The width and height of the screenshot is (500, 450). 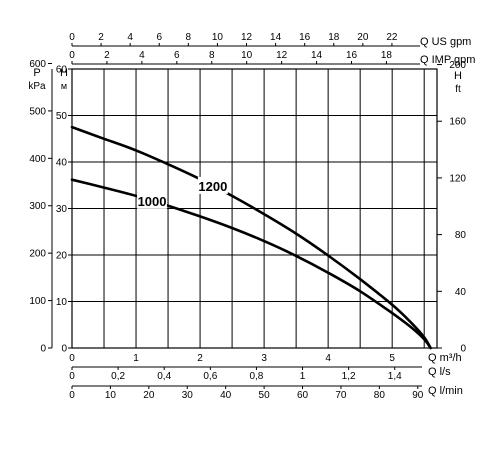 What do you see at coordinates (458, 89) in the screenshot?
I see `ft-axis-unit: ft` at bounding box center [458, 89].